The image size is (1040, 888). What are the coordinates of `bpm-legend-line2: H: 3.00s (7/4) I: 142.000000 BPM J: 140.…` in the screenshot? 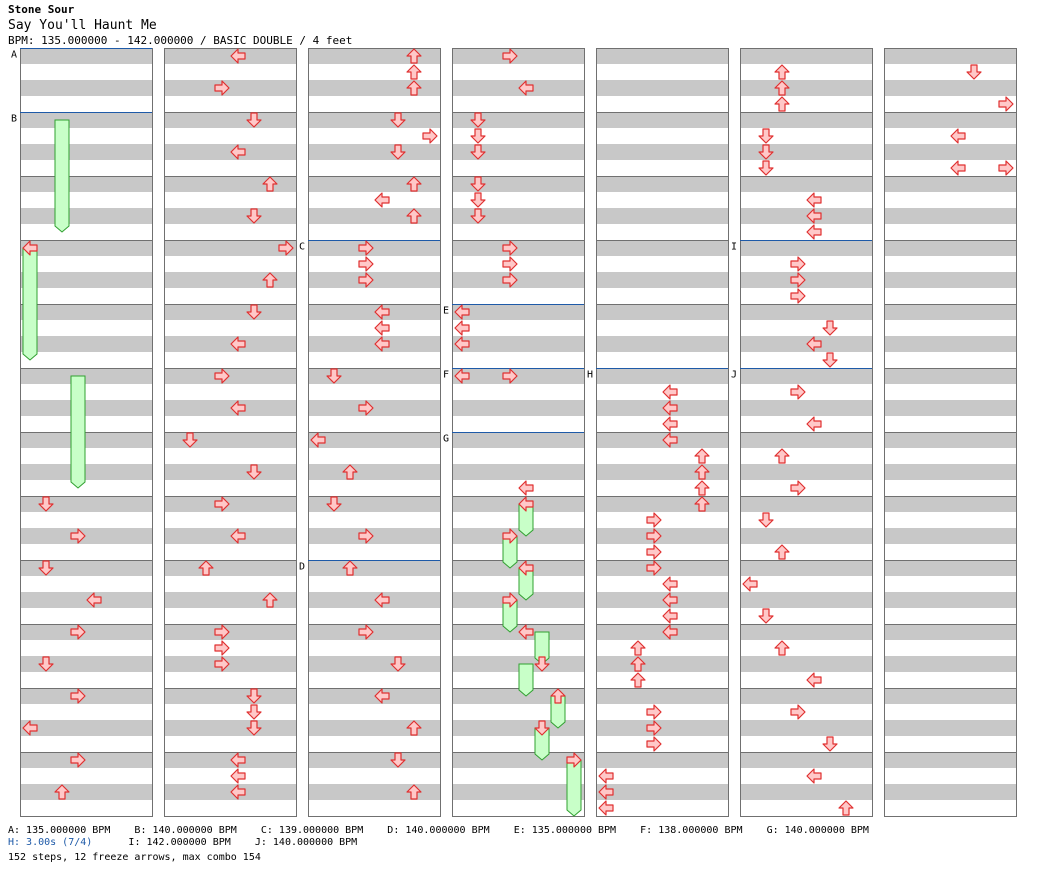 It's located at (182, 843).